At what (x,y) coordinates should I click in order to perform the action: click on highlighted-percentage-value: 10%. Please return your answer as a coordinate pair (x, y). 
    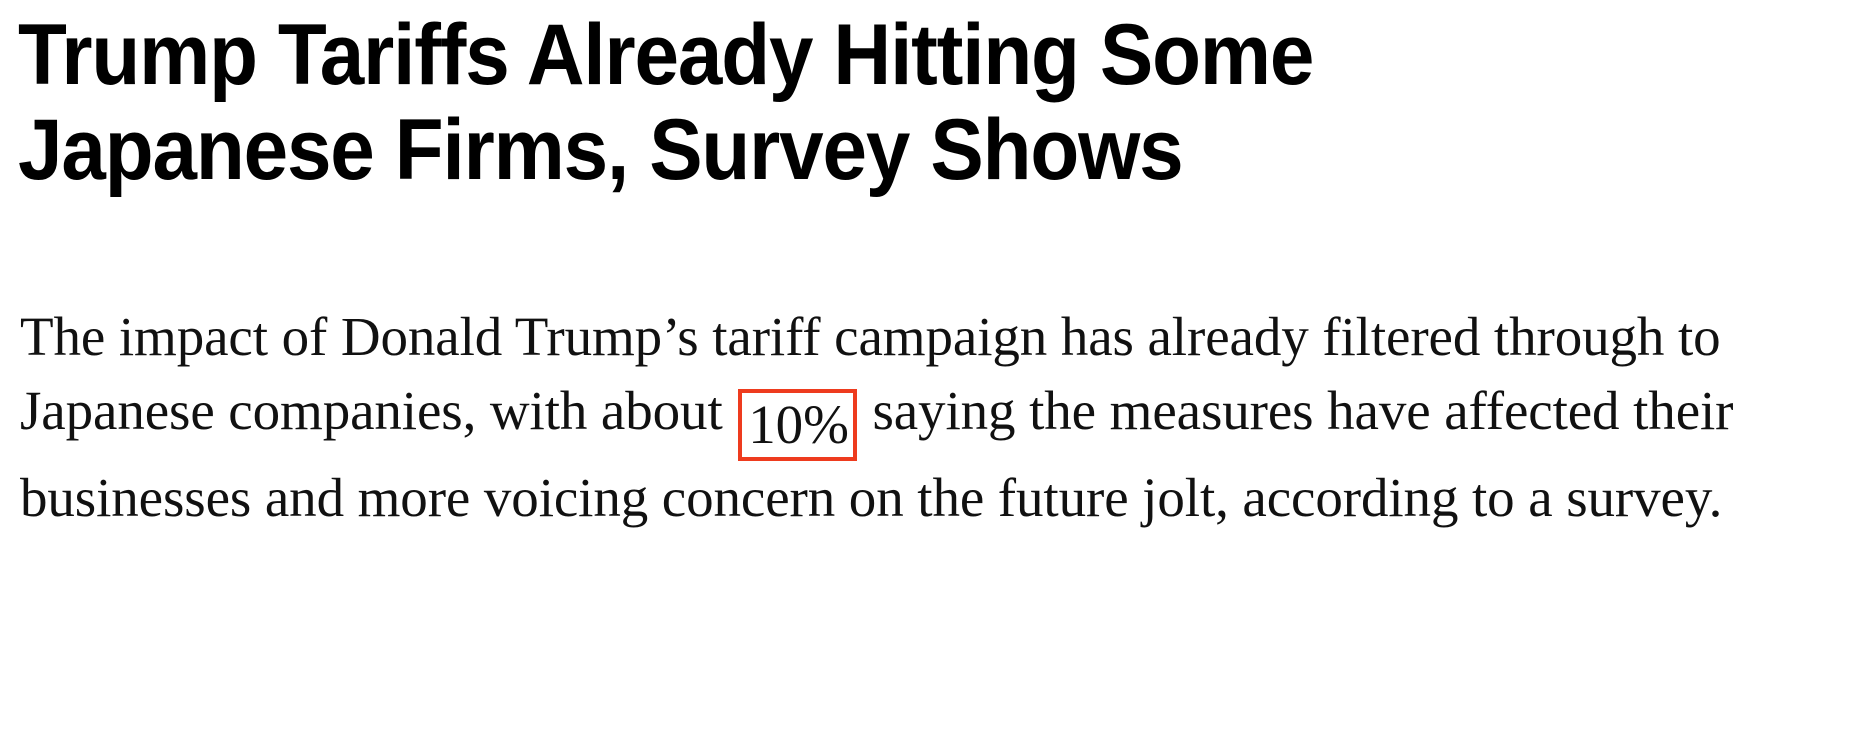
    Looking at the image, I should click on (797, 425).